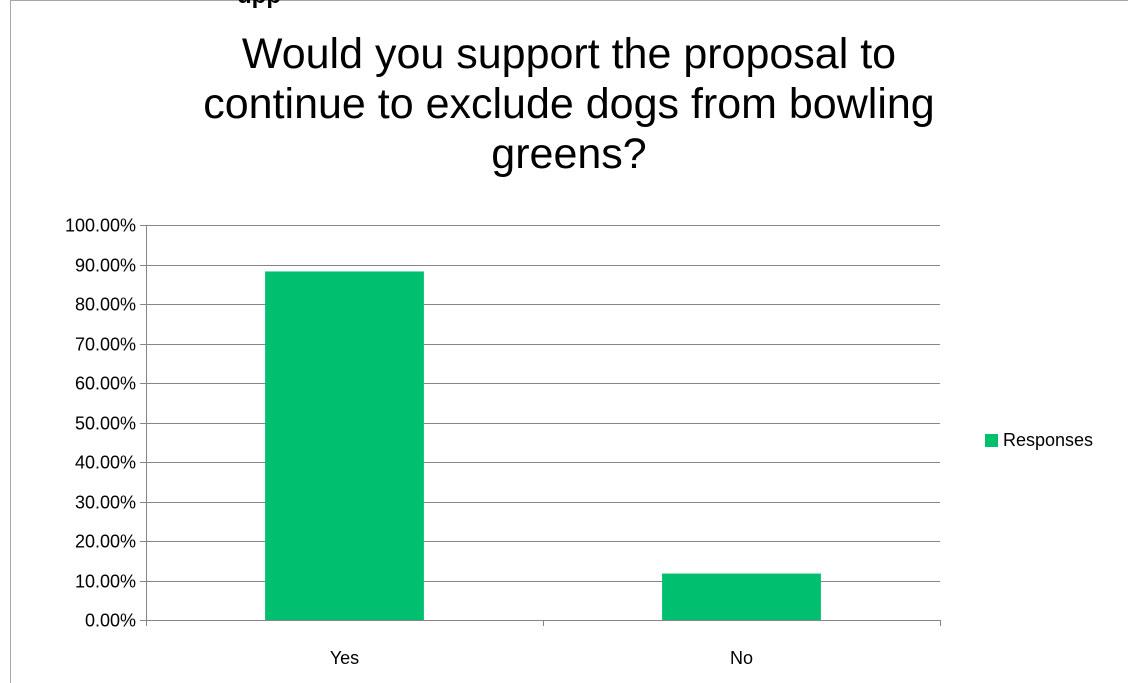 Image resolution: width=1128 pixels, height=683 pixels. What do you see at coordinates (569, 54) in the screenshot?
I see `chart-title-line: Would you support the proposal to` at bounding box center [569, 54].